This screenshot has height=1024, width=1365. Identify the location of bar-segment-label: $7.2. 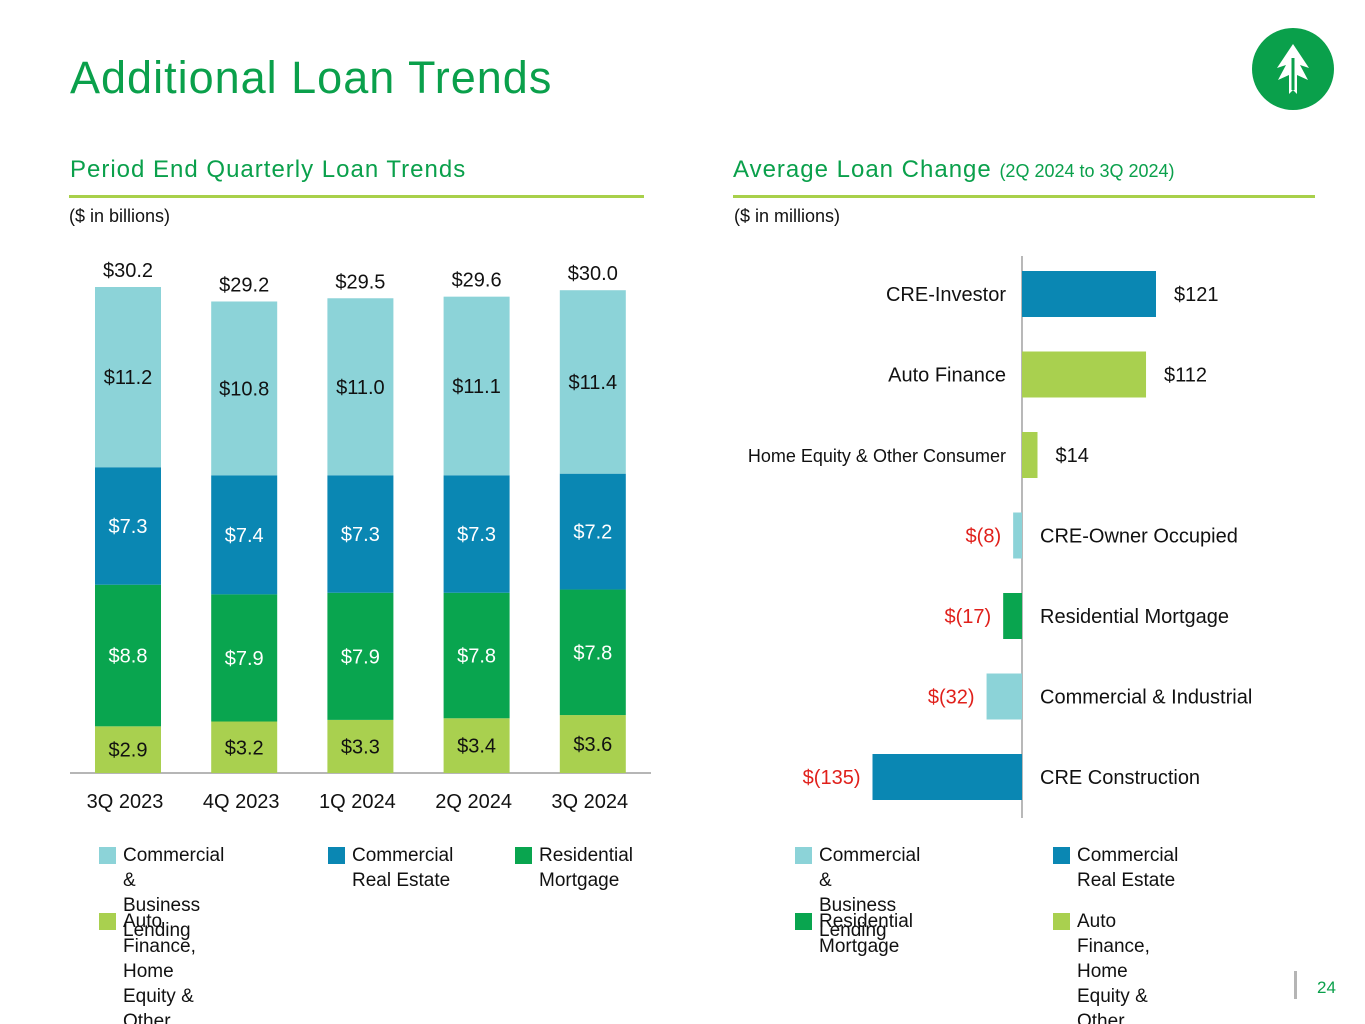
(592, 533).